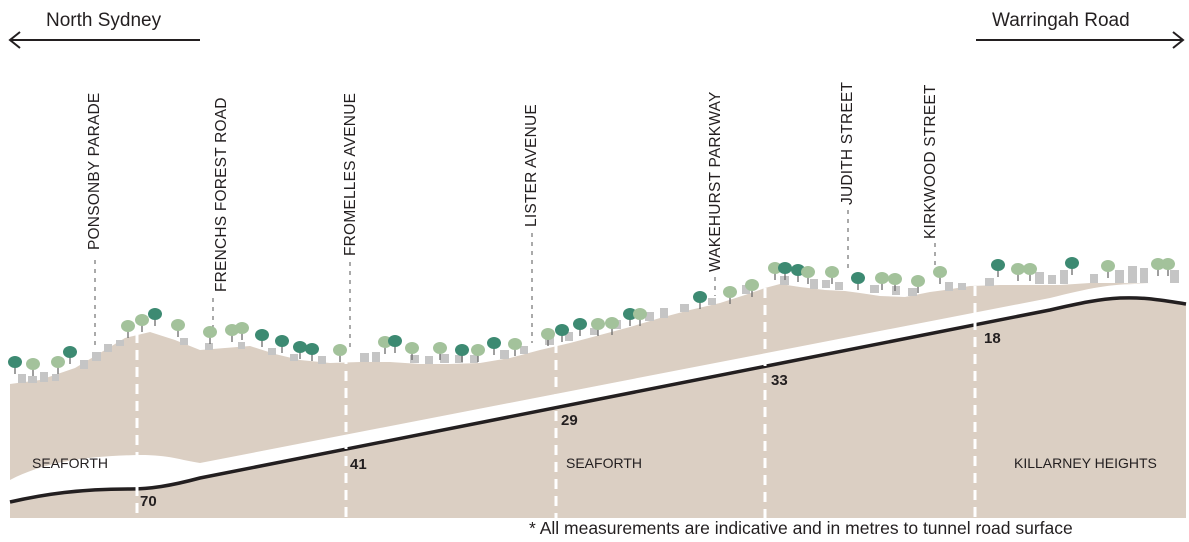 The width and height of the screenshot is (1189, 542). What do you see at coordinates (847, 143) in the screenshot?
I see `street-label-judith-street: JUDITH STREET` at bounding box center [847, 143].